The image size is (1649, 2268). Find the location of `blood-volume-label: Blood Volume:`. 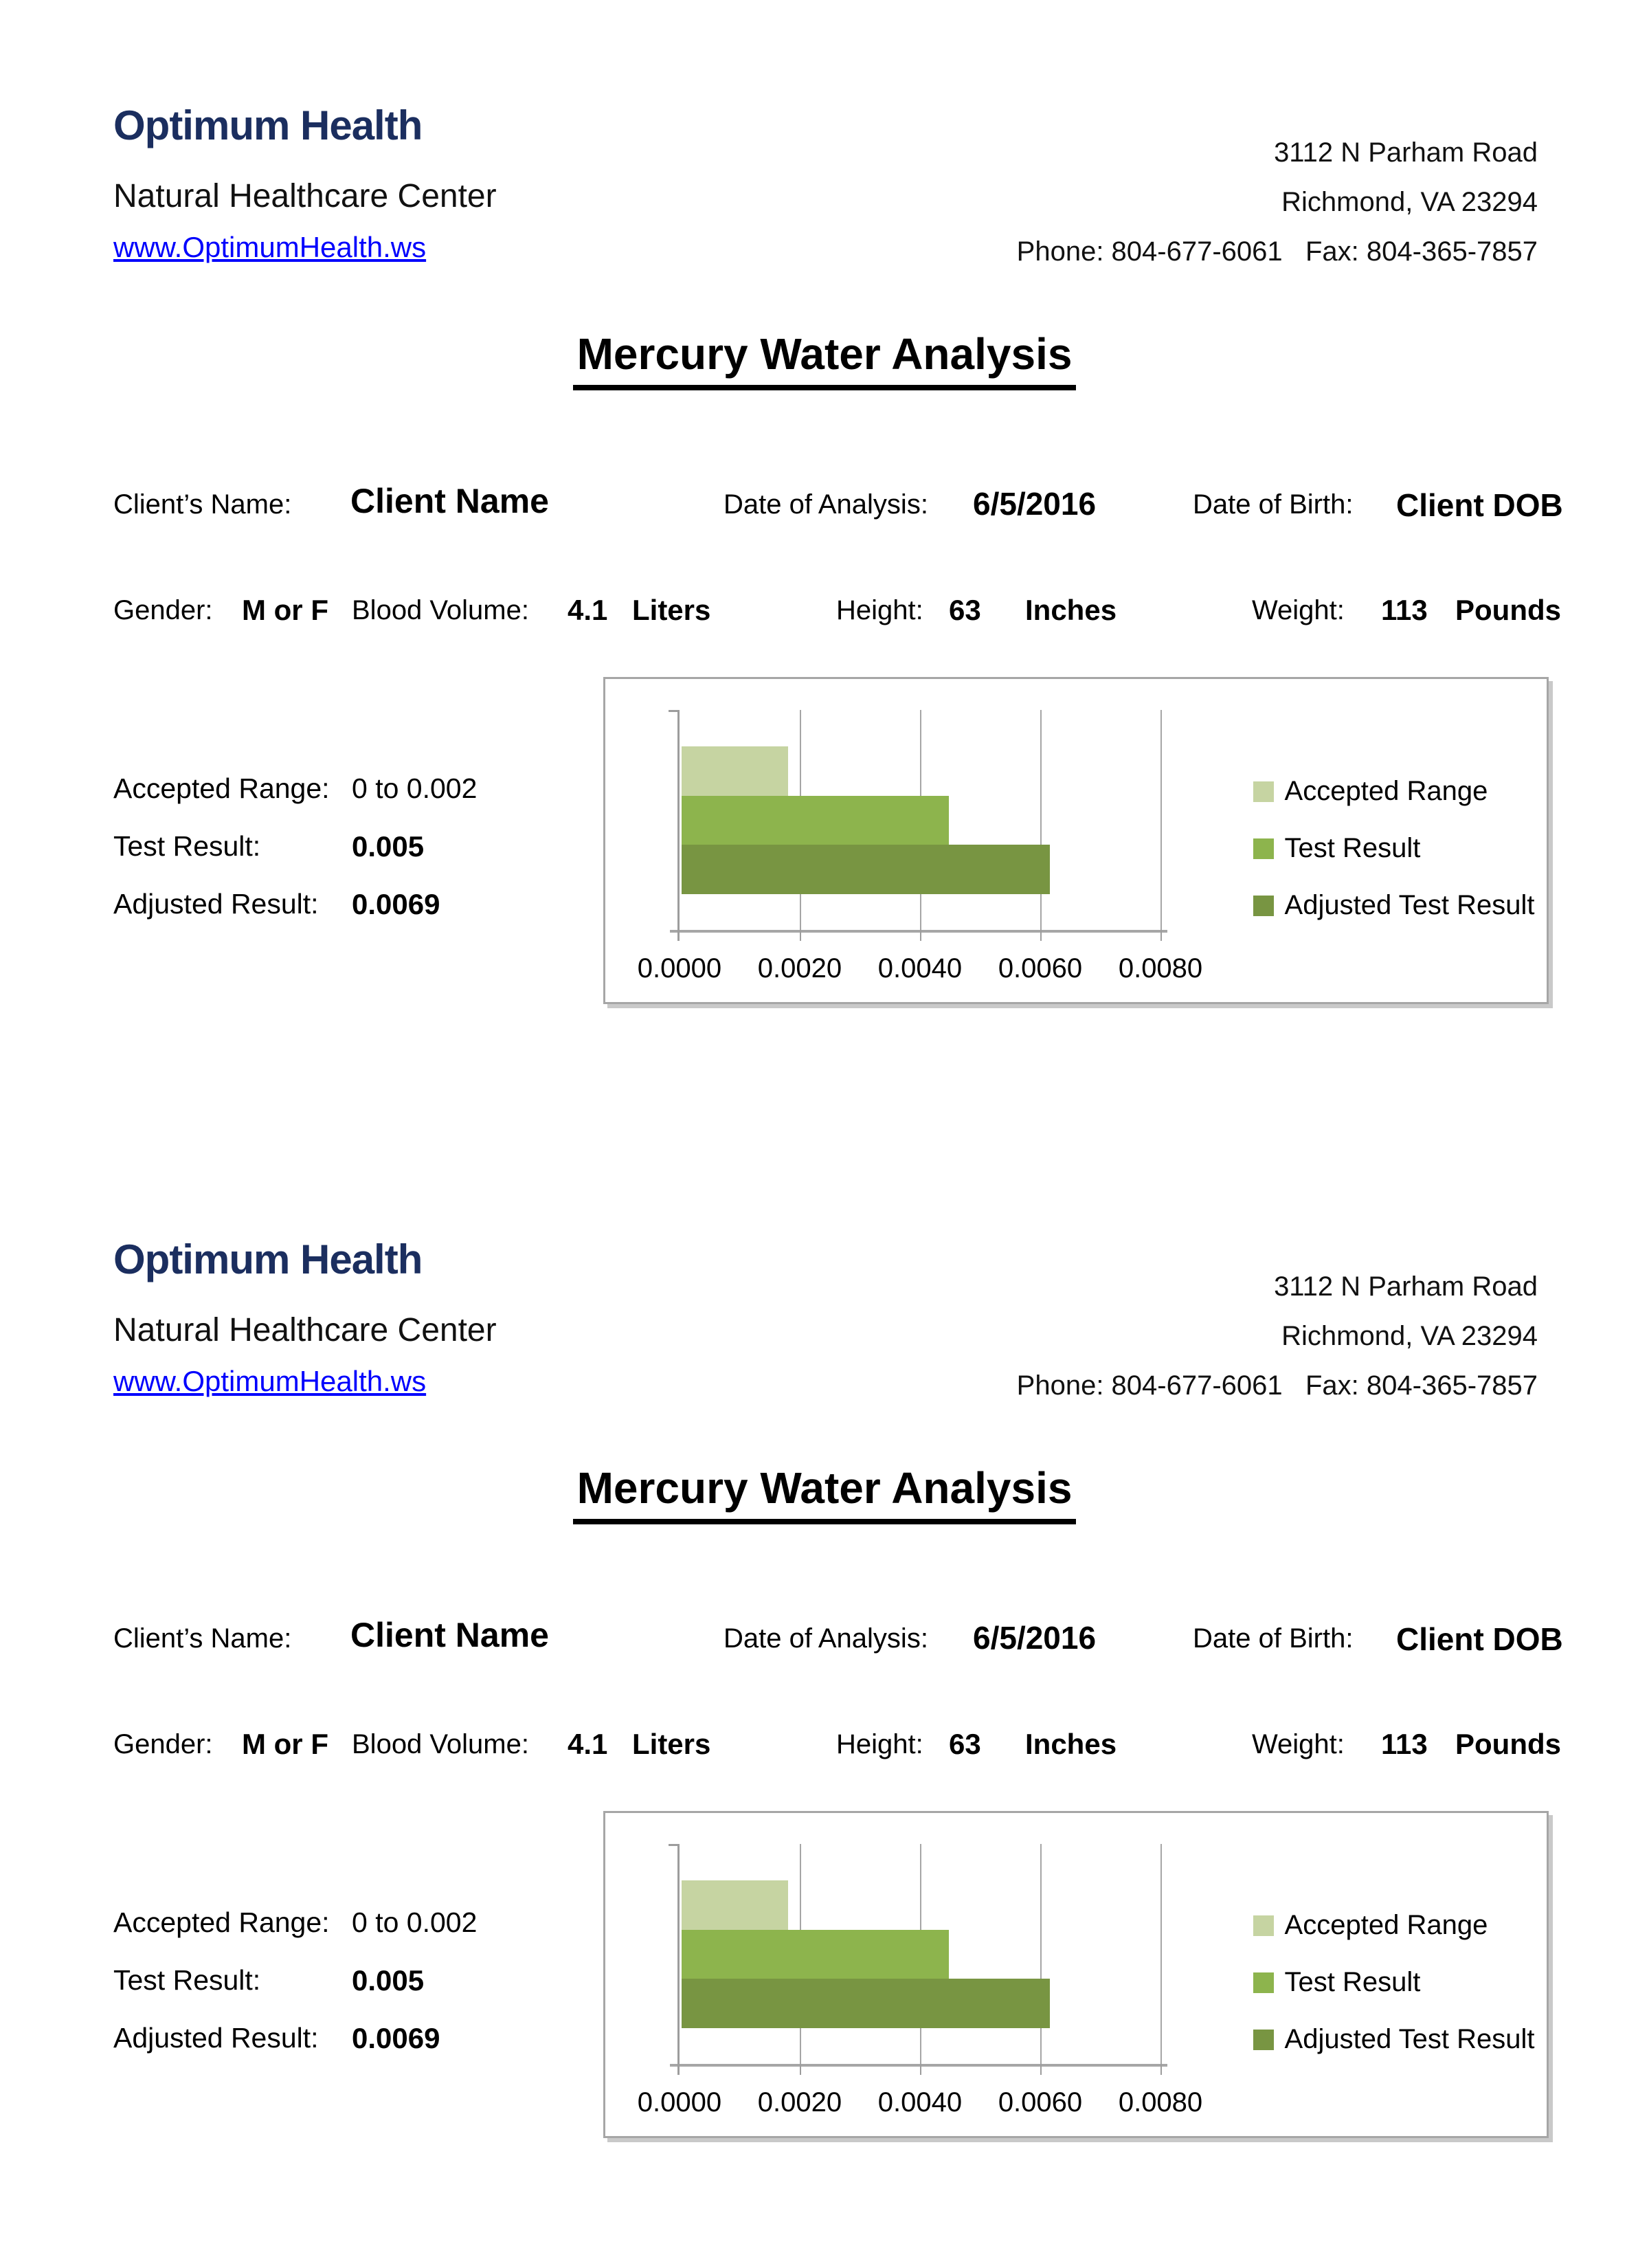

blood-volume-label: Blood Volume: is located at coordinates (440, 1744).